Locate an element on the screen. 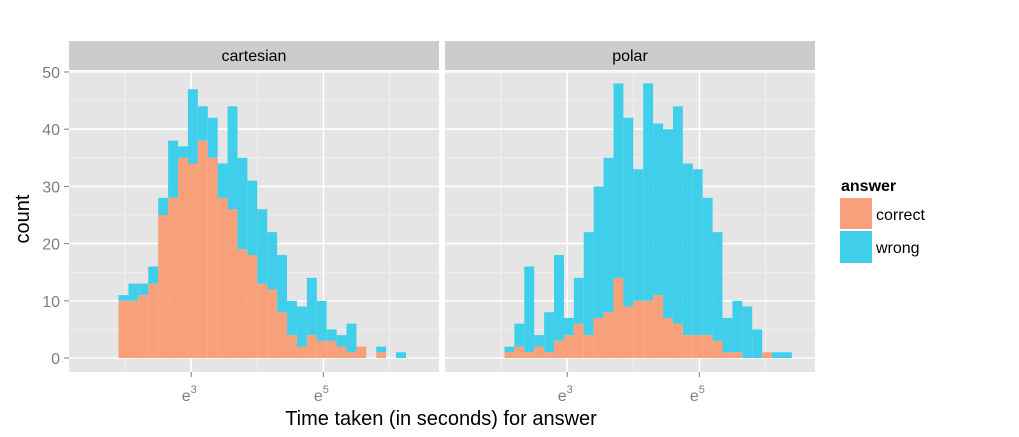 The image size is (1019, 437). y-tick-label: 0 is located at coordinates (55, 359).